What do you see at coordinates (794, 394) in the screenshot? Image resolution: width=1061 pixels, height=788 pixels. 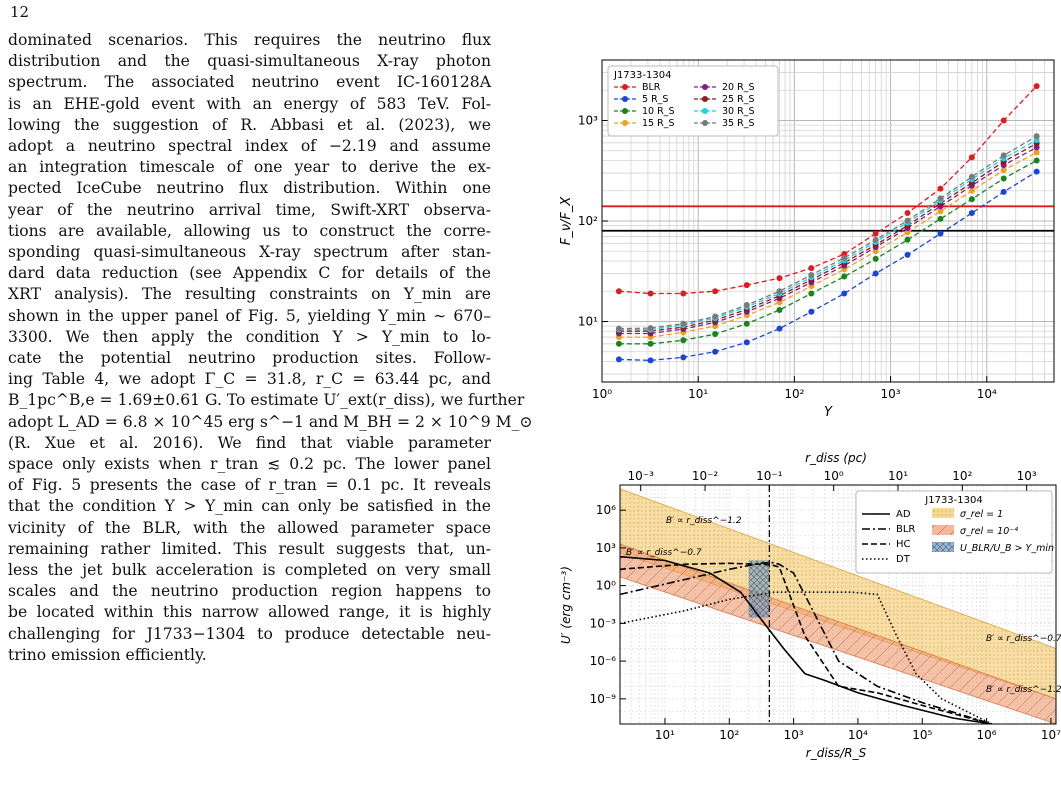 I see `x-tick-label: 10²` at bounding box center [794, 394].